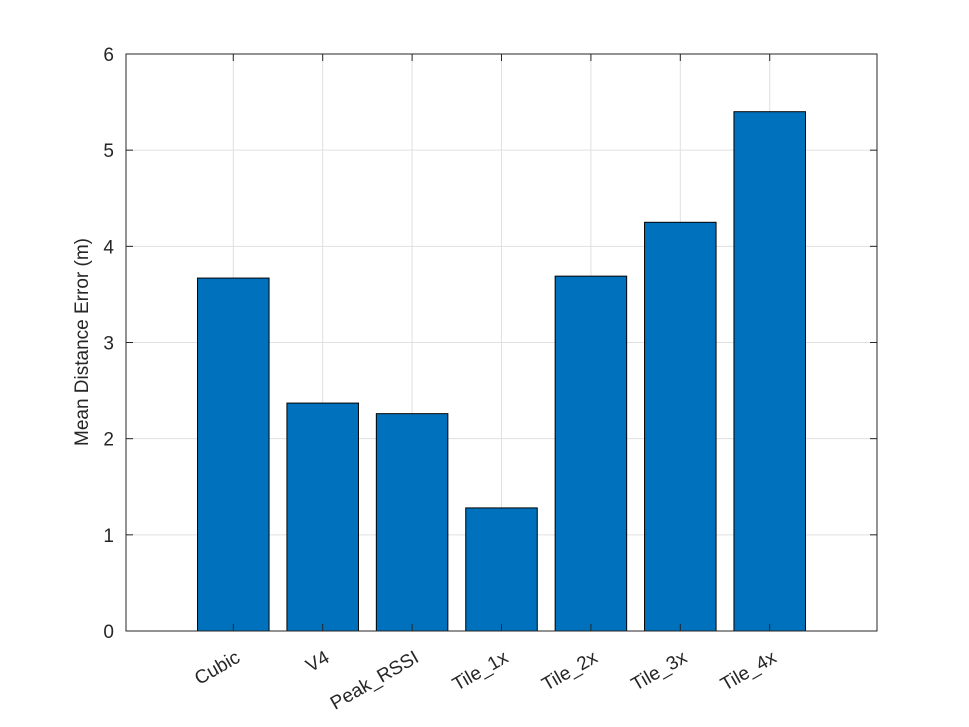  I want to click on y-tick-label: 3, so click(108, 344).